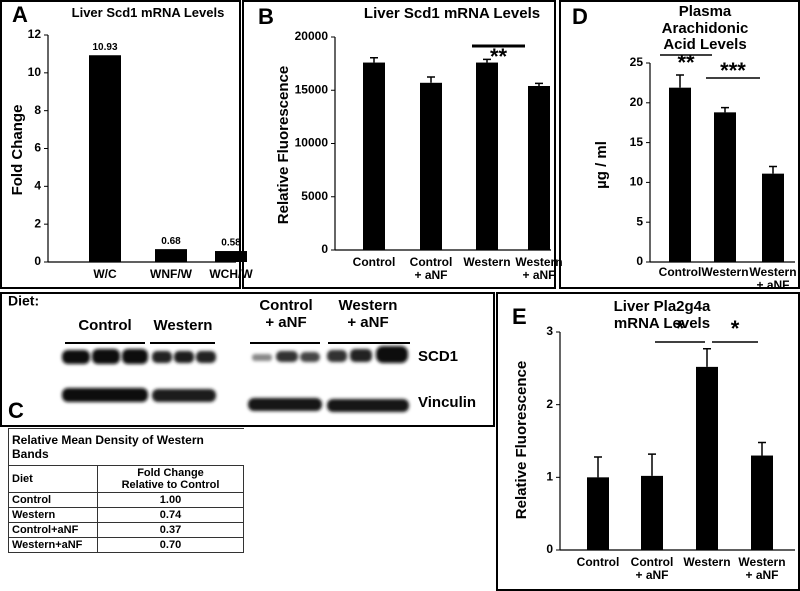 The width and height of the screenshot is (800, 591). I want to click on y-tick-label: 20, so click(637, 102).